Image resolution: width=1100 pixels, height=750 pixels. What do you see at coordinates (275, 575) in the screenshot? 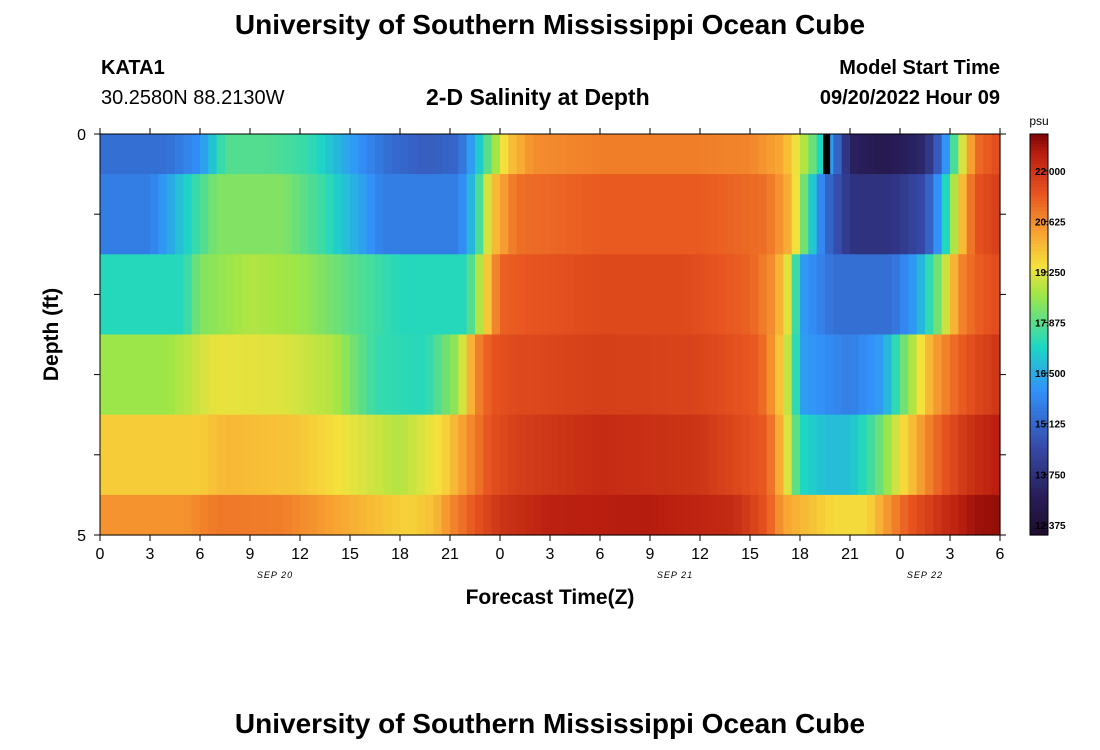
I see `date-label: SEP 20` at bounding box center [275, 575].